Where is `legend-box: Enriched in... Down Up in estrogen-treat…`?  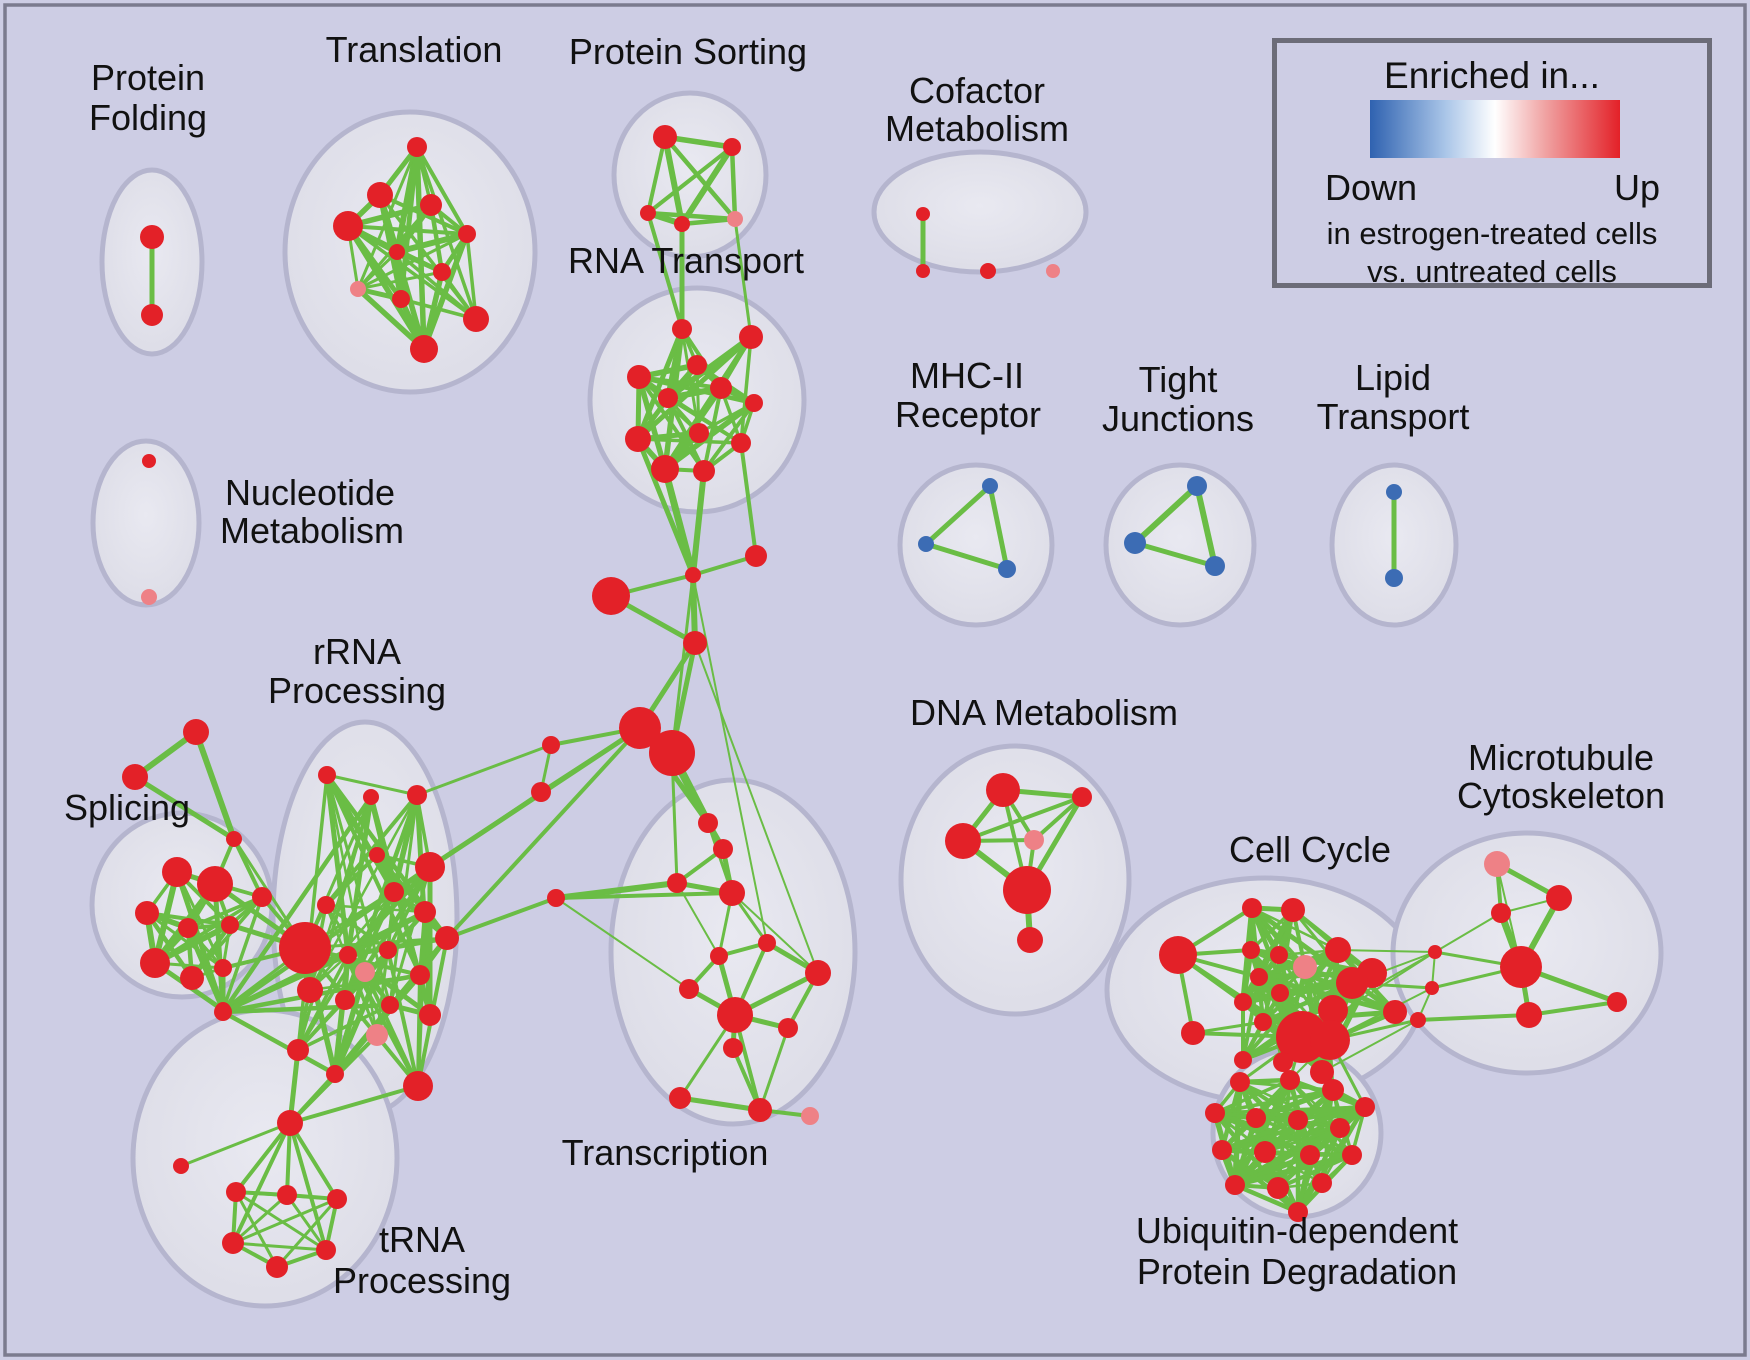
legend-box: Enriched in... Down Up in estrogen-treat… is located at coordinates (1492, 163).